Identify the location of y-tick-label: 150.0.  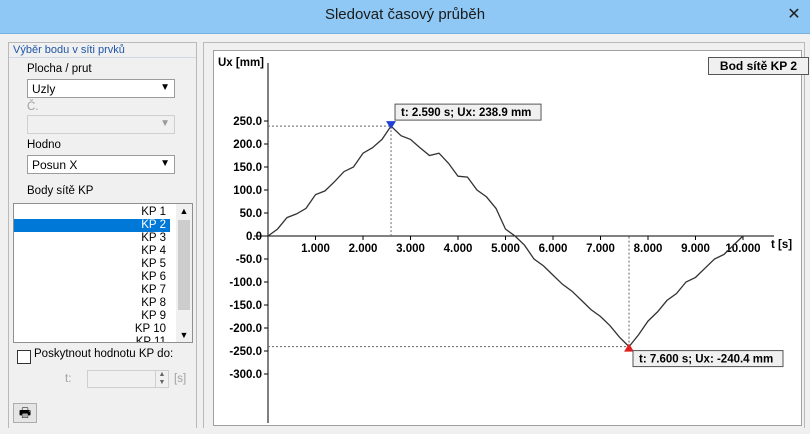
(247, 168).